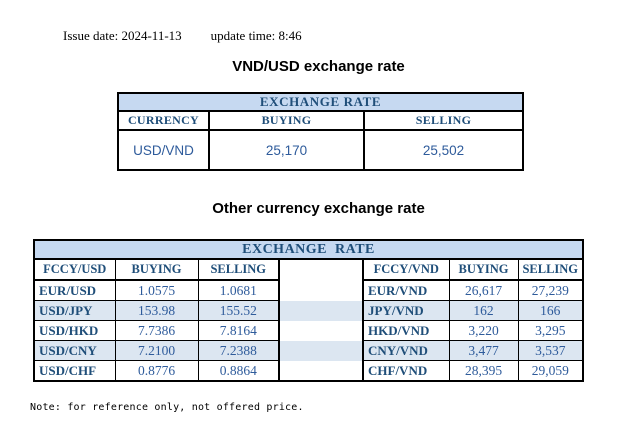  What do you see at coordinates (483, 350) in the screenshot?
I see `buying-rate-cell: 3,477` at bounding box center [483, 350].